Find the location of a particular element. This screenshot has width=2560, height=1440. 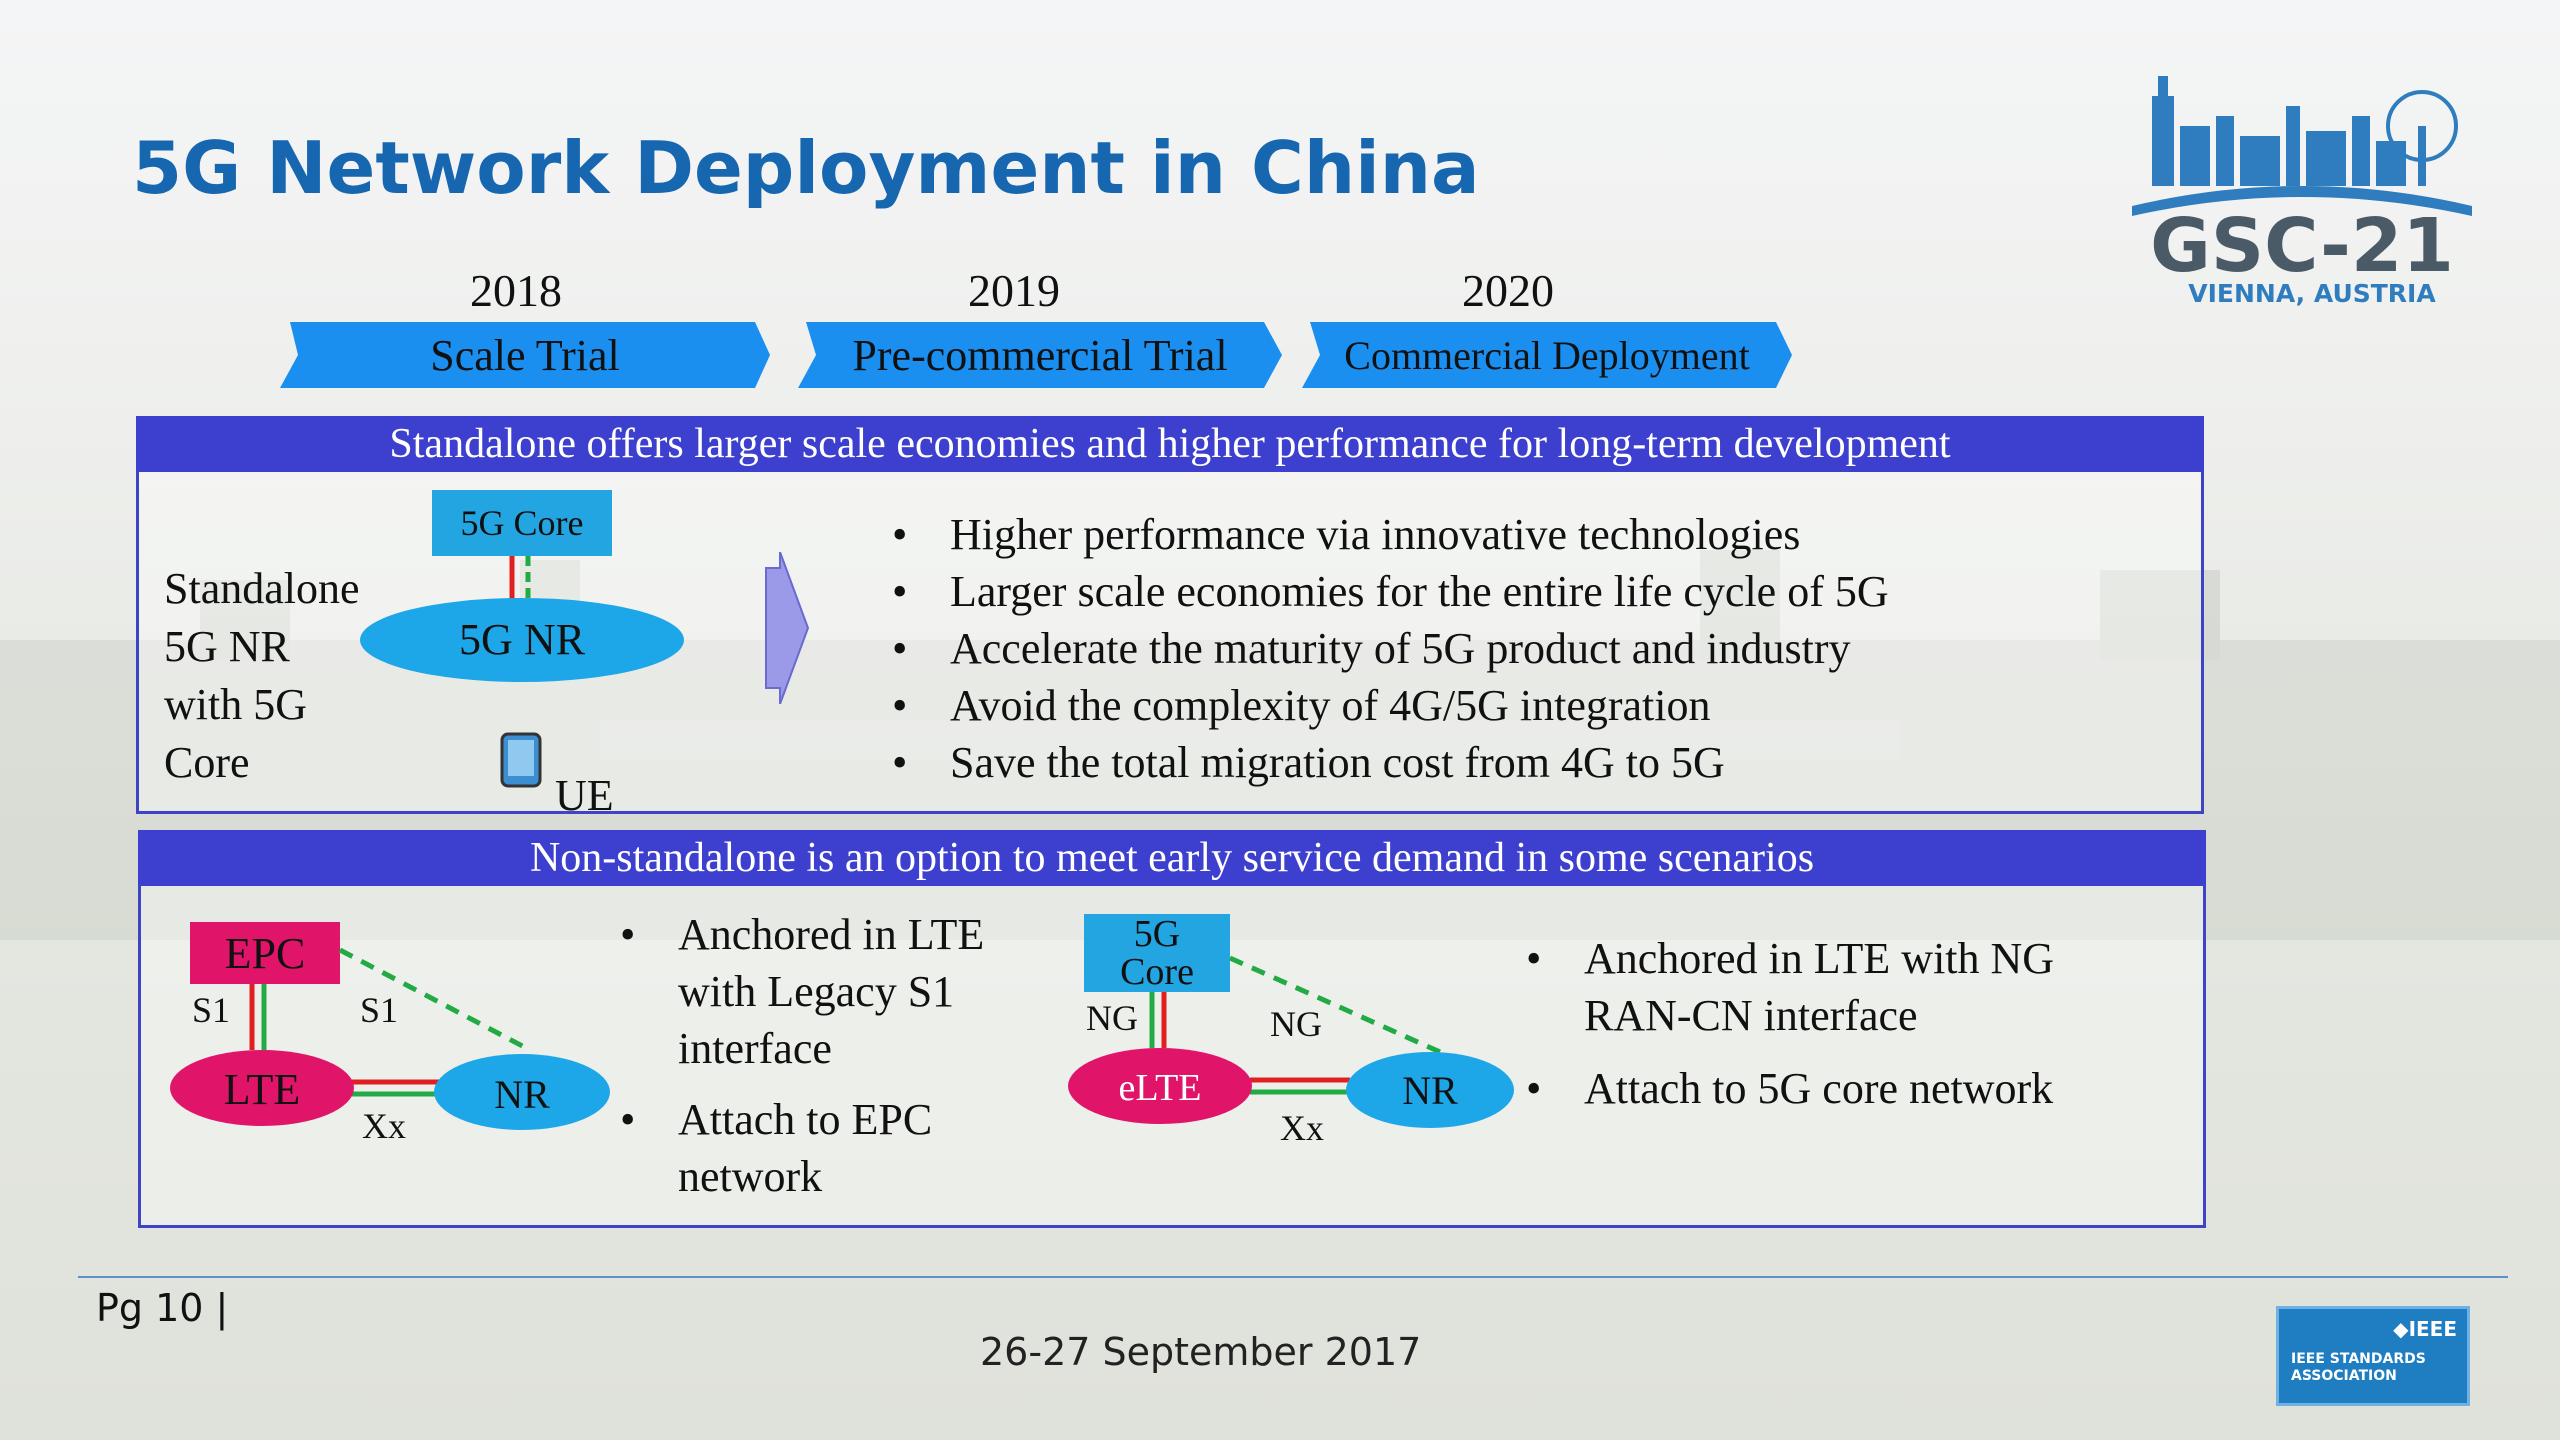

5g-nr-label: 5G NR is located at coordinates (522, 639).